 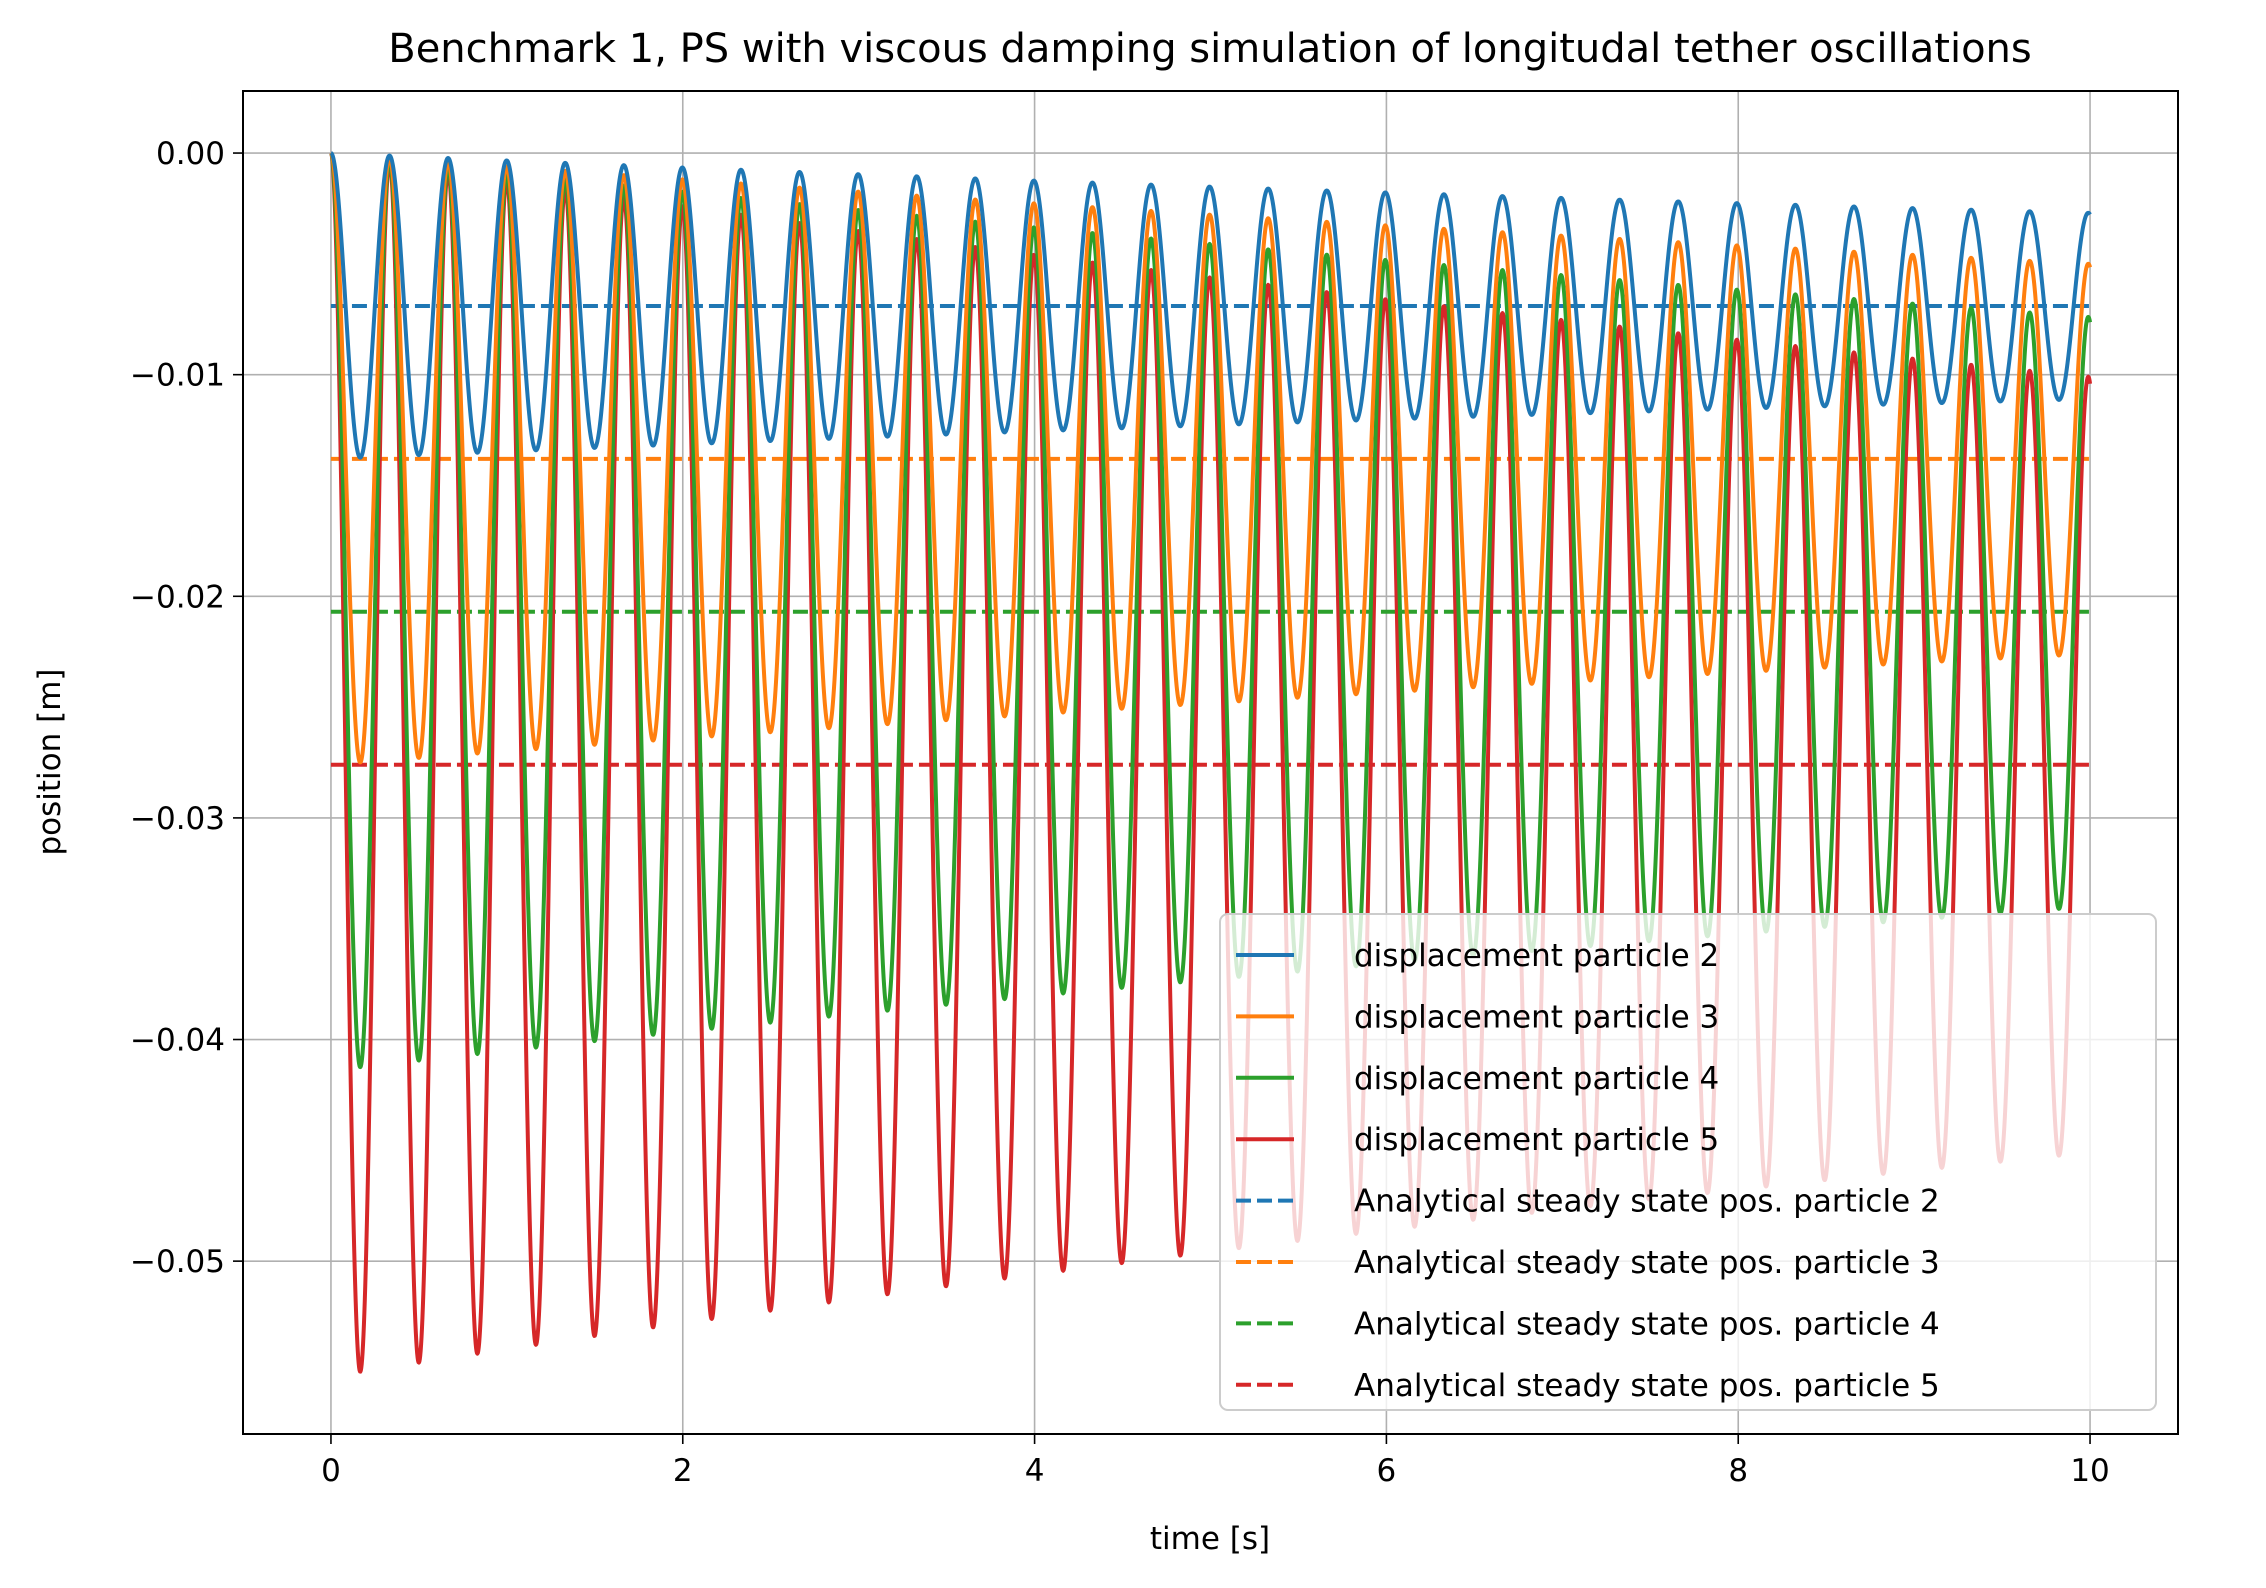 What do you see at coordinates (1536, 1017) in the screenshot?
I see `legend-label: displacement particle 3` at bounding box center [1536, 1017].